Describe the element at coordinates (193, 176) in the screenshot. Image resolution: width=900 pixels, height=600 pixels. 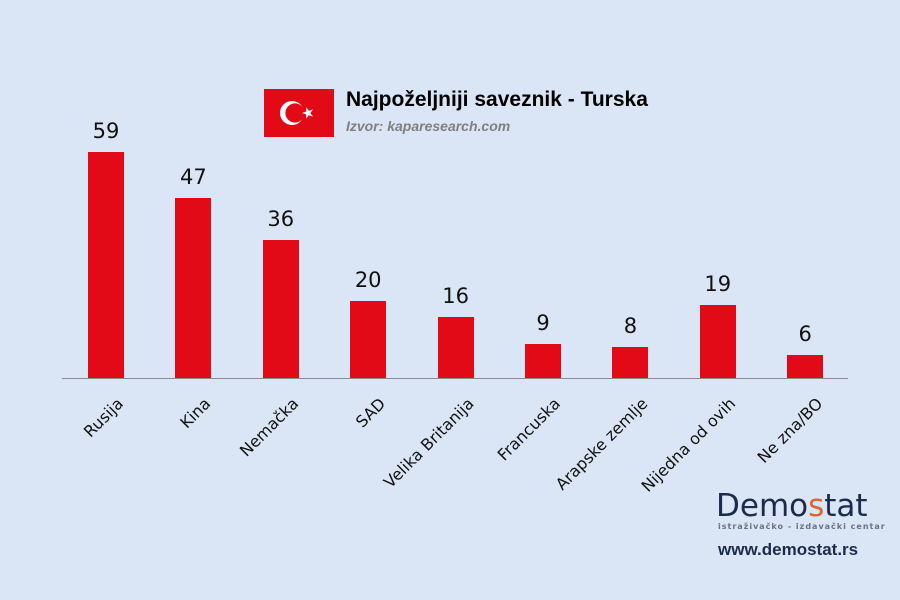
I see `bar-value-label: 47` at that location.